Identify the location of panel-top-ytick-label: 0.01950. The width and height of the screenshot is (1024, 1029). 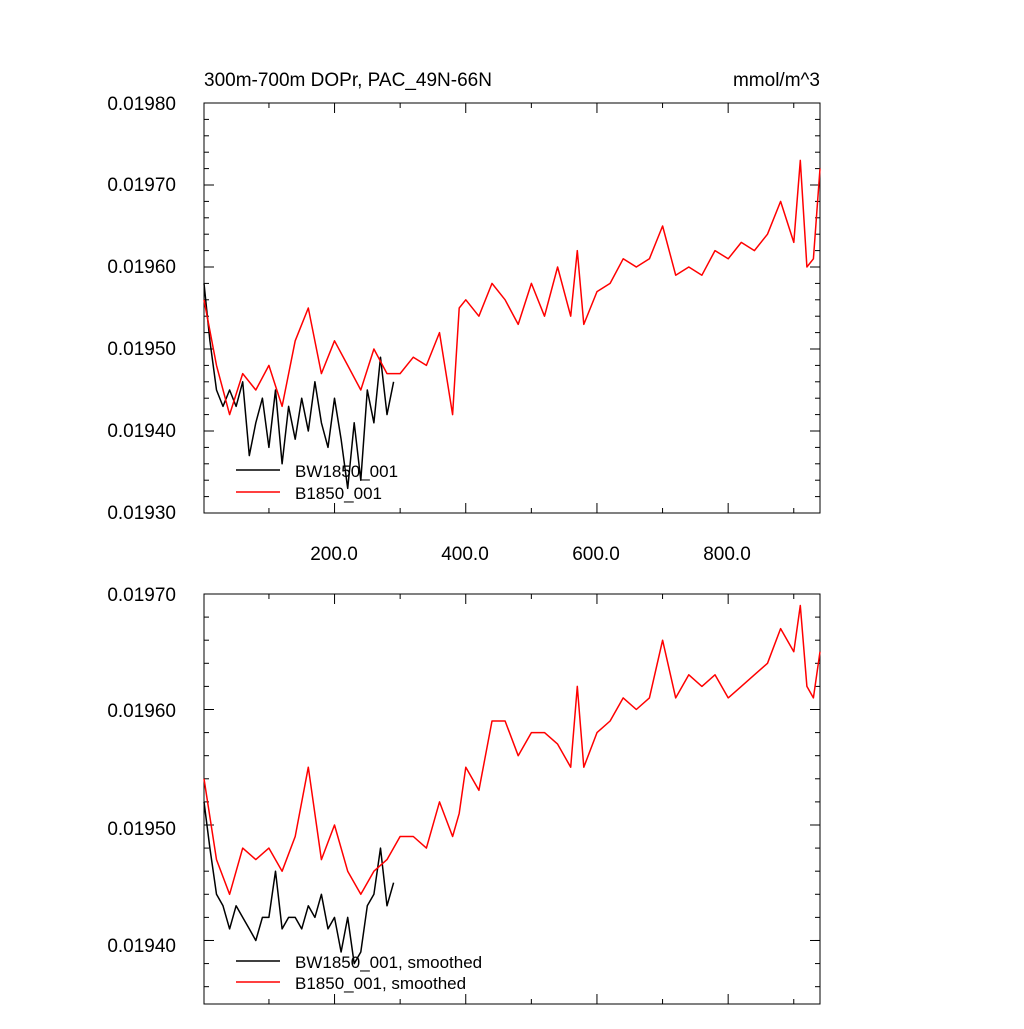
(141, 349).